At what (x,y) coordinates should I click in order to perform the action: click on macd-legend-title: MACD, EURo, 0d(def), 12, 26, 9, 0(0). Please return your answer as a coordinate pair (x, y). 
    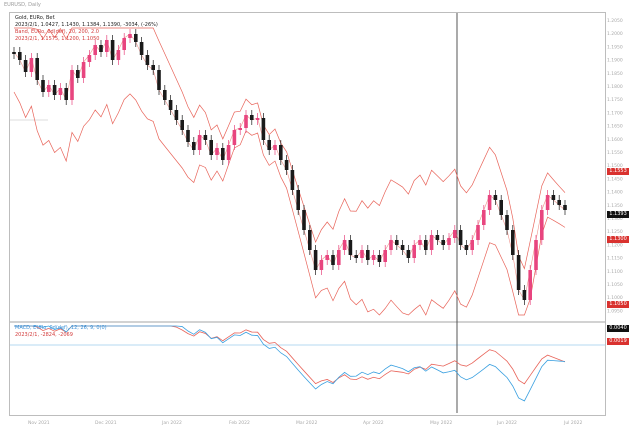
    Looking at the image, I should click on (61, 328).